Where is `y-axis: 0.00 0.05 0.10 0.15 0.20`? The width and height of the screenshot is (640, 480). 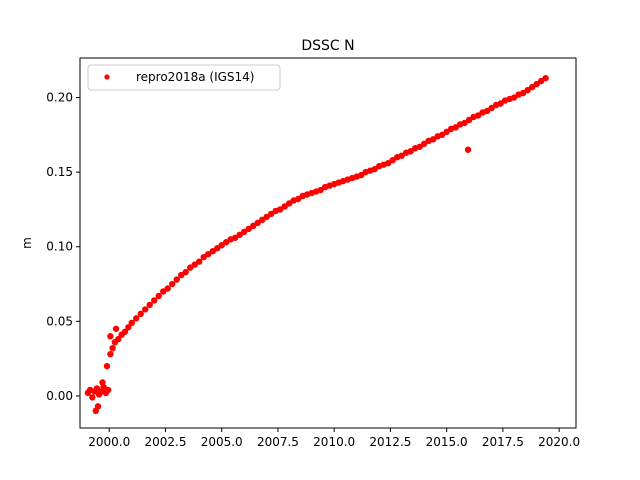 y-axis: 0.00 0.05 0.10 0.15 0.20 is located at coordinates (63, 247).